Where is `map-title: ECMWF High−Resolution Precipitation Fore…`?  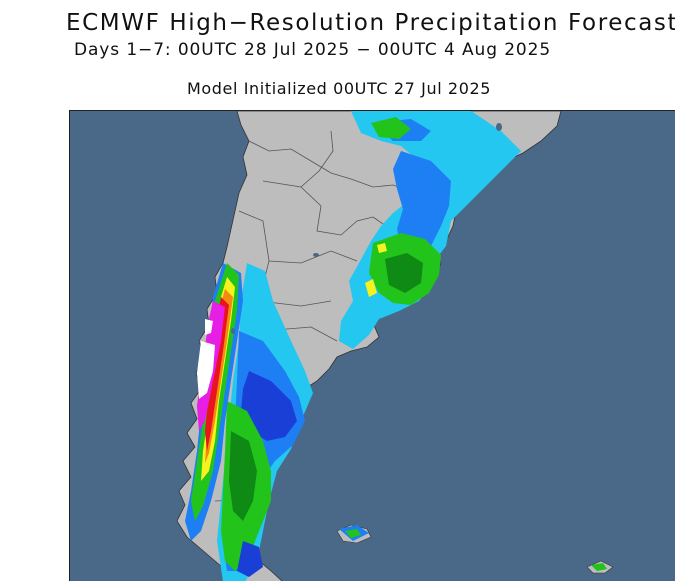 map-title: ECMWF High−Resolution Precipitation Fore… is located at coordinates (370, 23).